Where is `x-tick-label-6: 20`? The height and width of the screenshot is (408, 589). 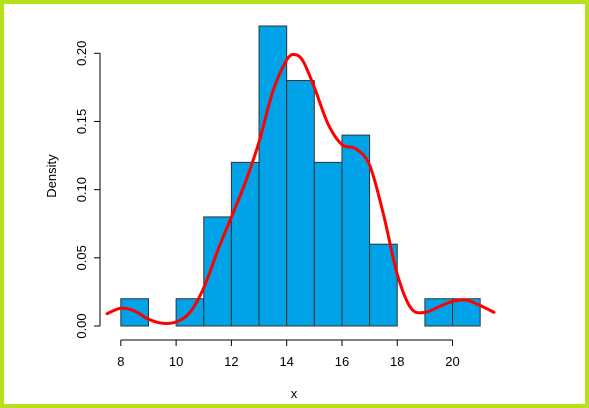
x-tick-label-6: 20 is located at coordinates (452, 361).